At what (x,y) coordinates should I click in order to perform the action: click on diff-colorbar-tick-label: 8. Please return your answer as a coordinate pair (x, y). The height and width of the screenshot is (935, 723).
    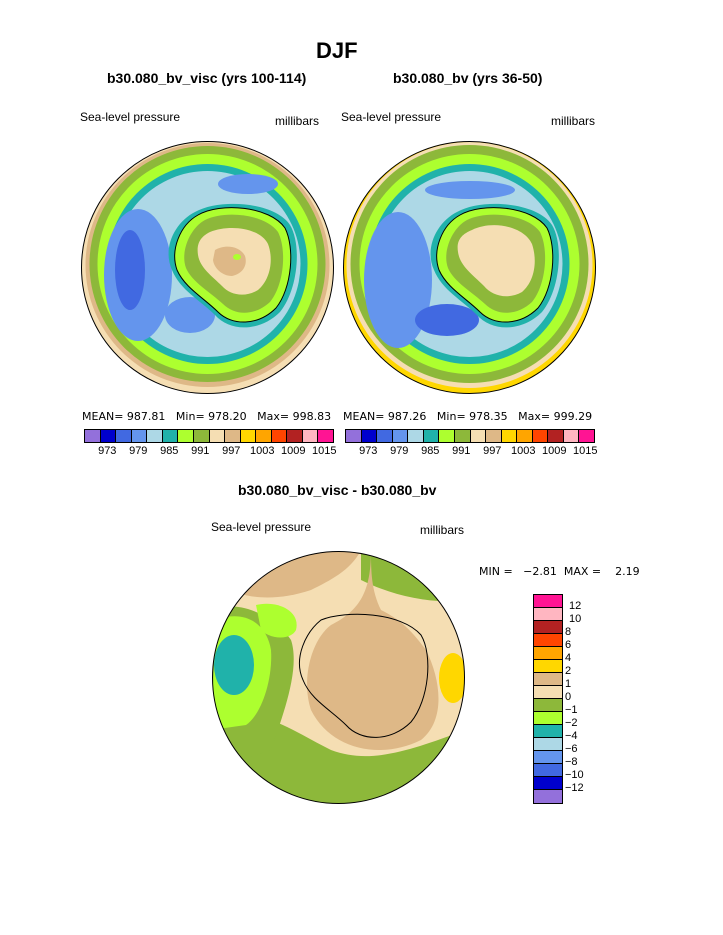
    Looking at the image, I should click on (568, 632).